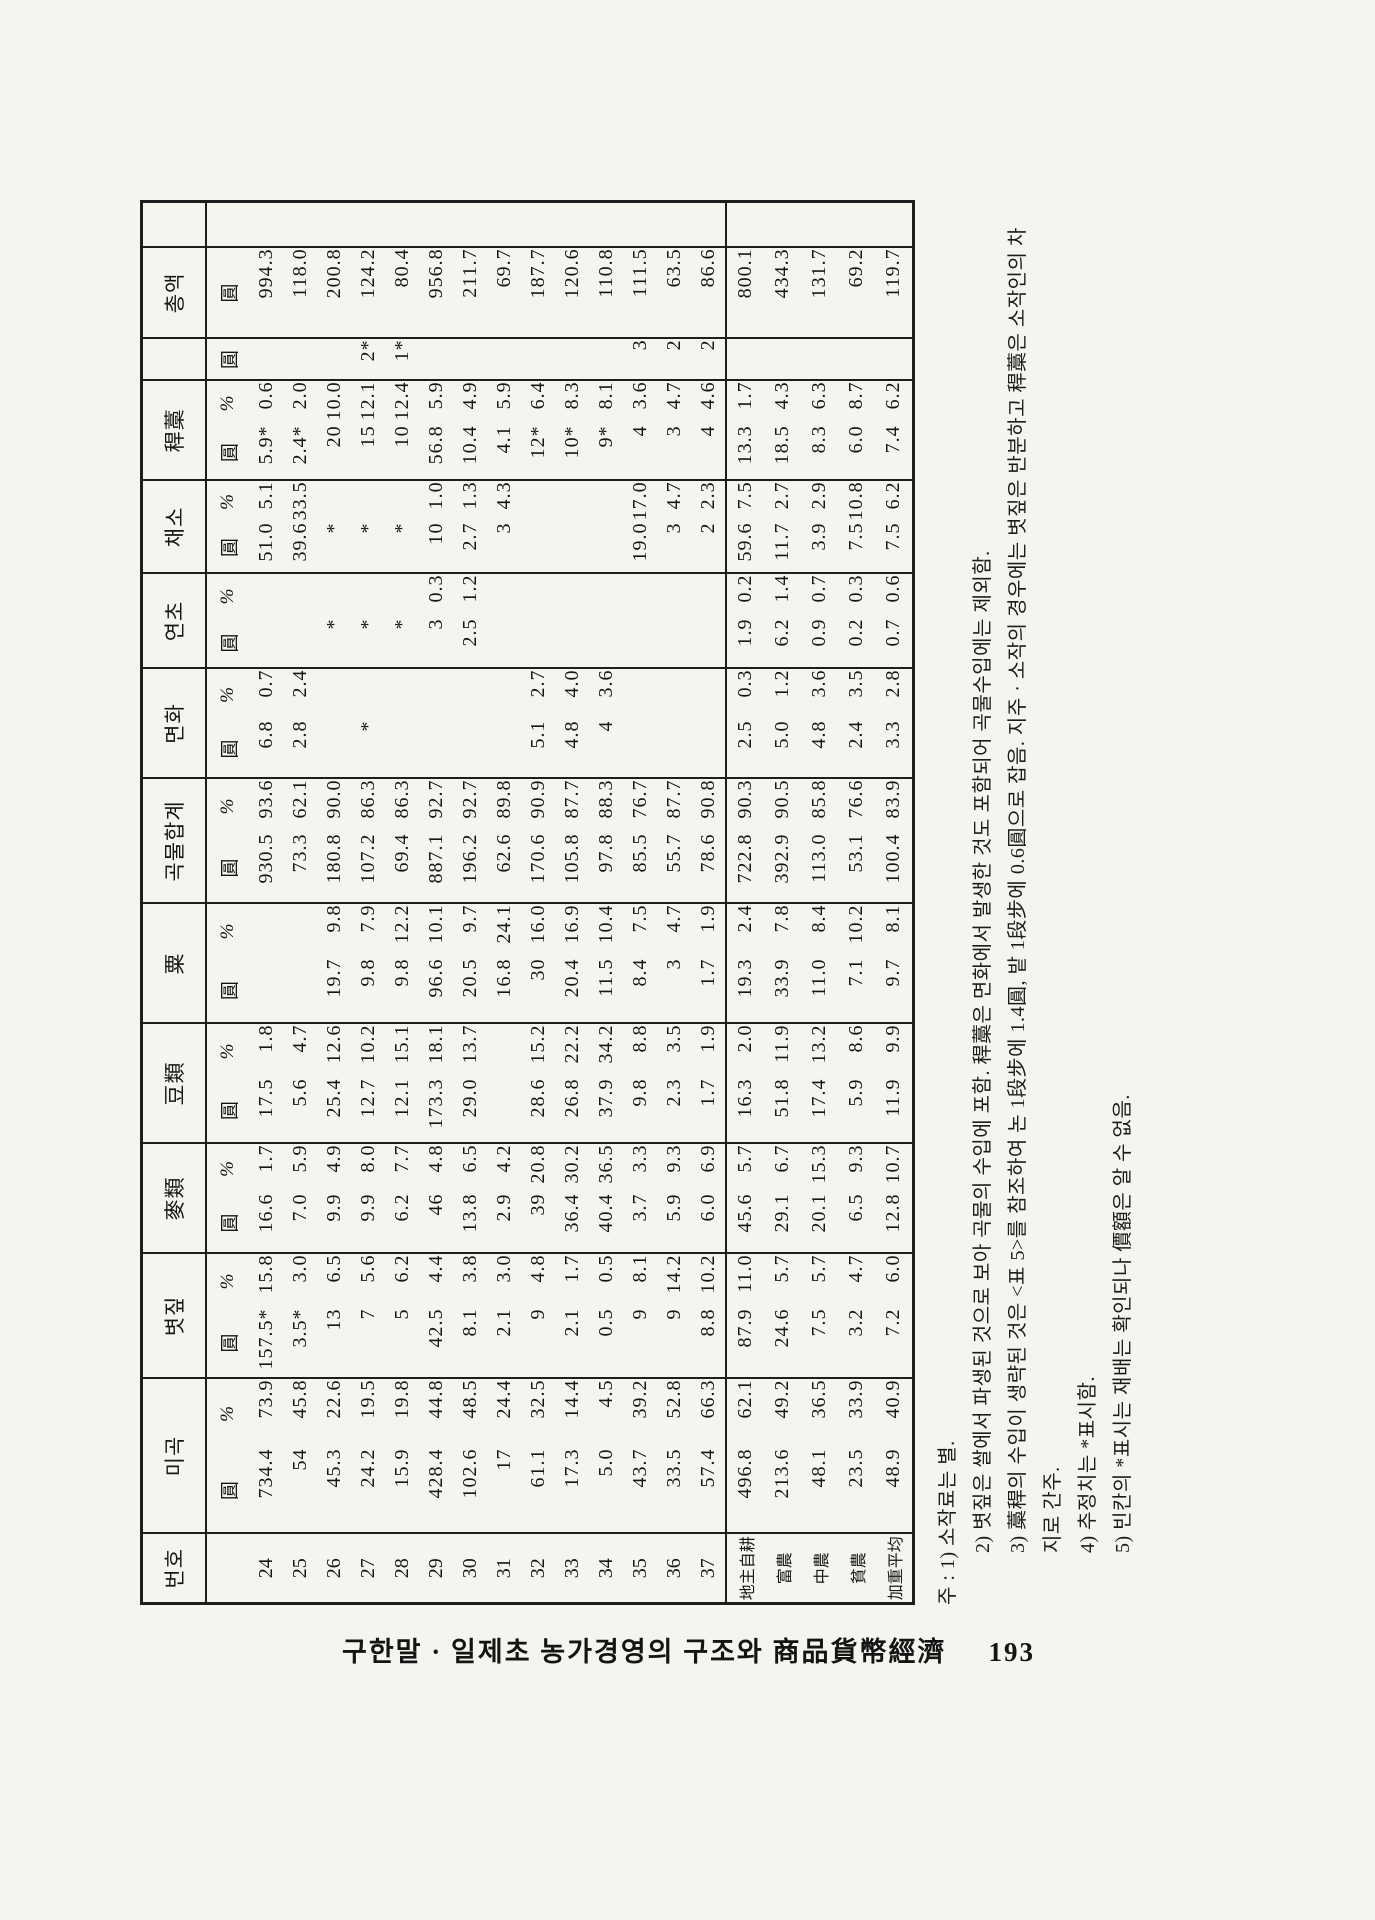 This screenshot has height=1920, width=1375. I want to click on table-cell: 213.6, so click(782, 1491).